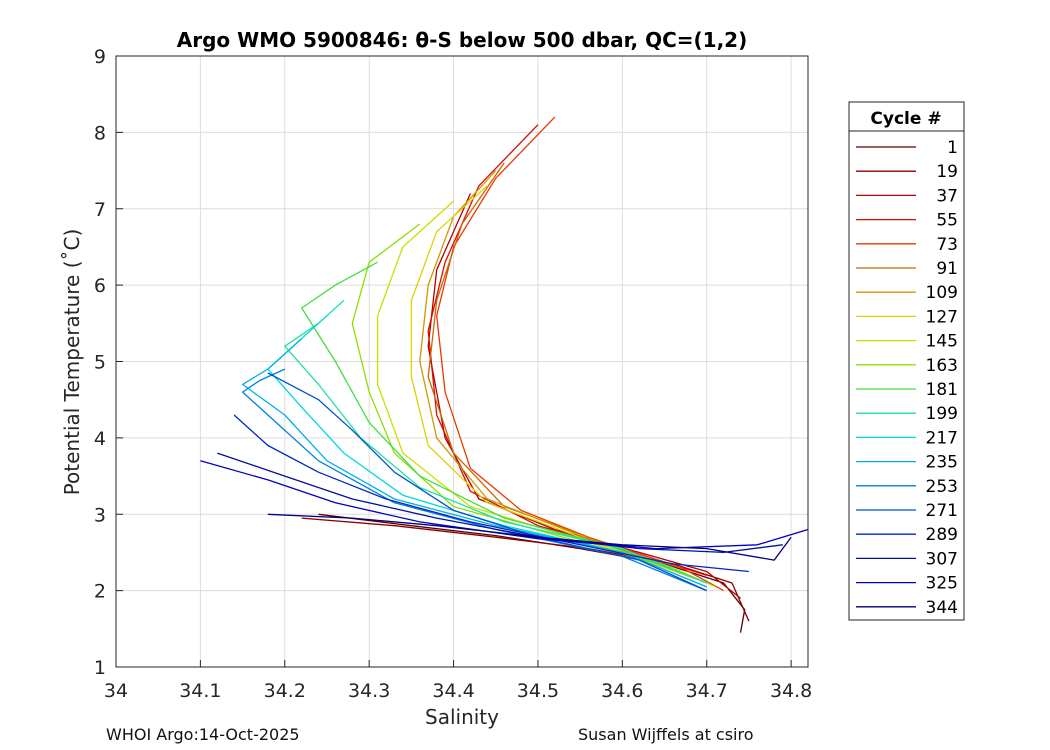 The width and height of the screenshot is (1050, 750). What do you see at coordinates (72, 362) in the screenshot?
I see `y-axis-label: Potential Temperature (˚C)` at bounding box center [72, 362].